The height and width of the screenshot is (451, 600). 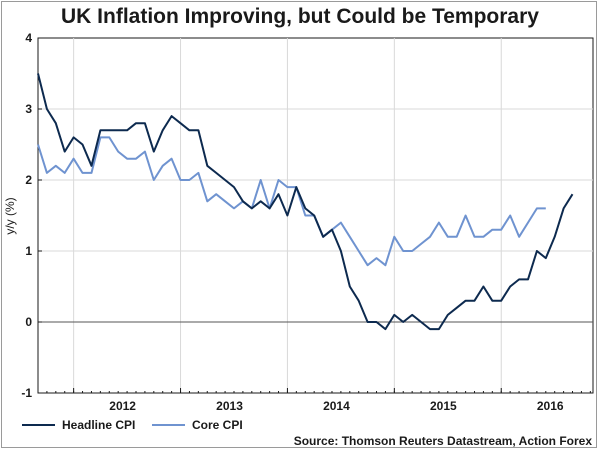 I want to click on legend-core: Core CPI, so click(x=197, y=425).